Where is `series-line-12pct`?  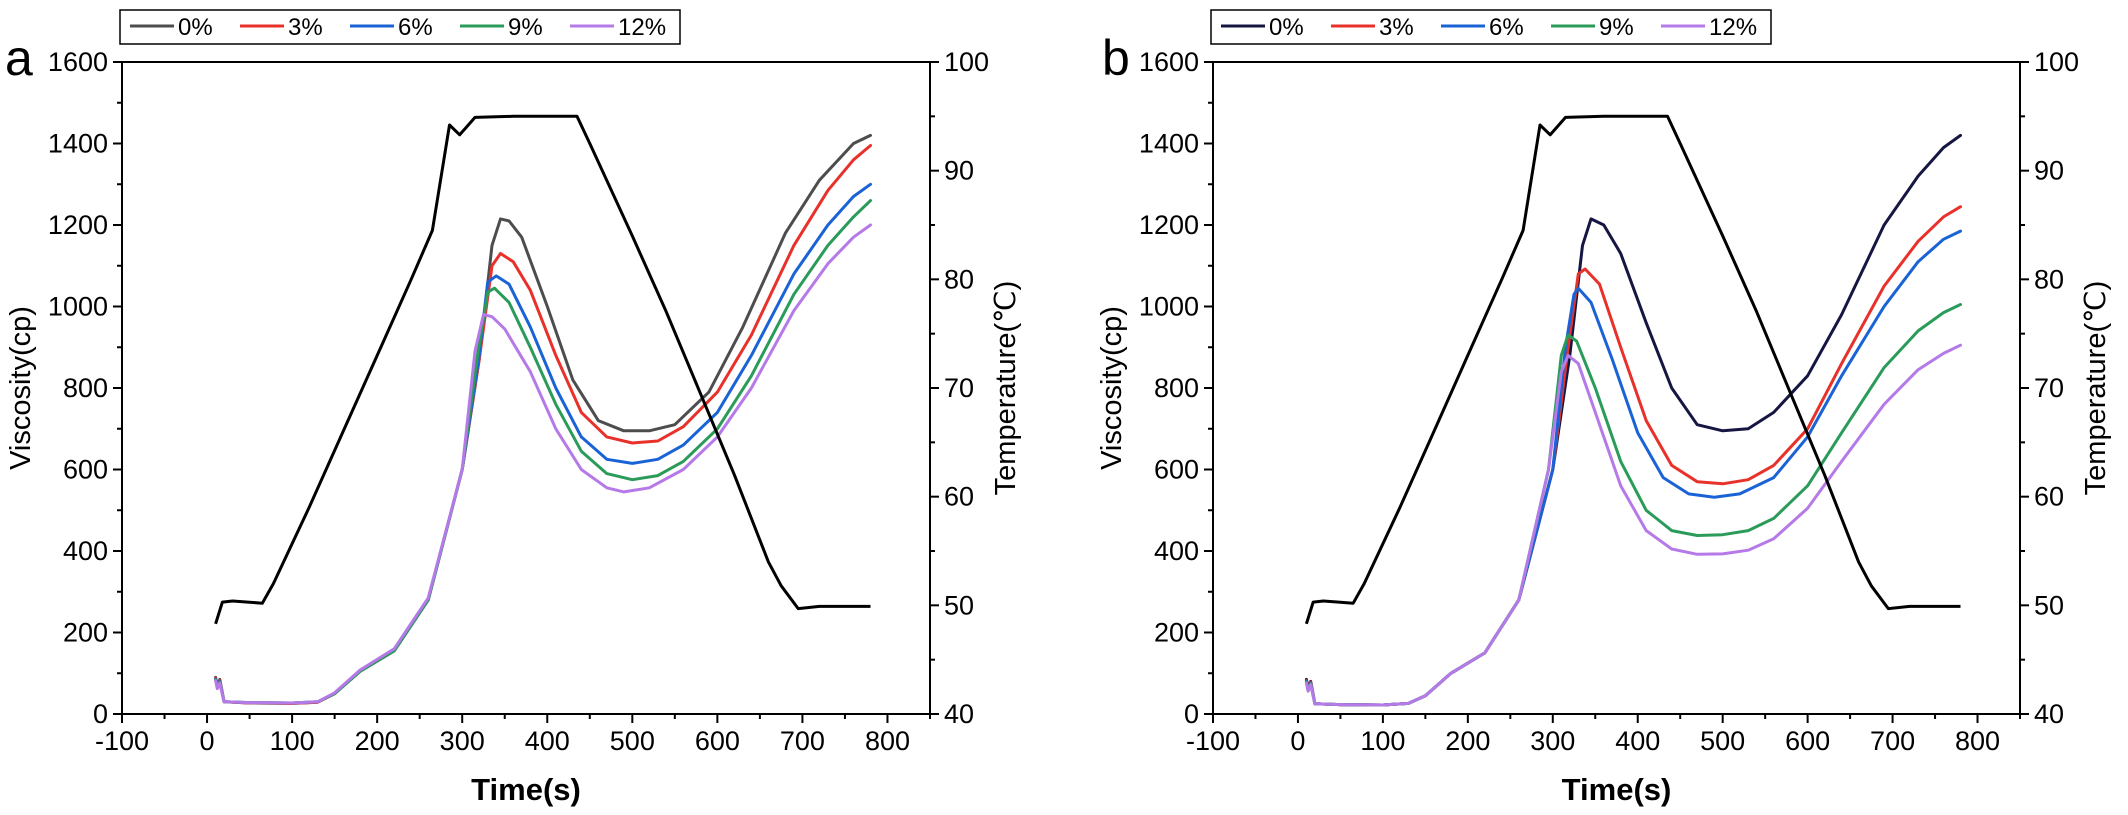
series-line-12pct is located at coordinates (1633, 525).